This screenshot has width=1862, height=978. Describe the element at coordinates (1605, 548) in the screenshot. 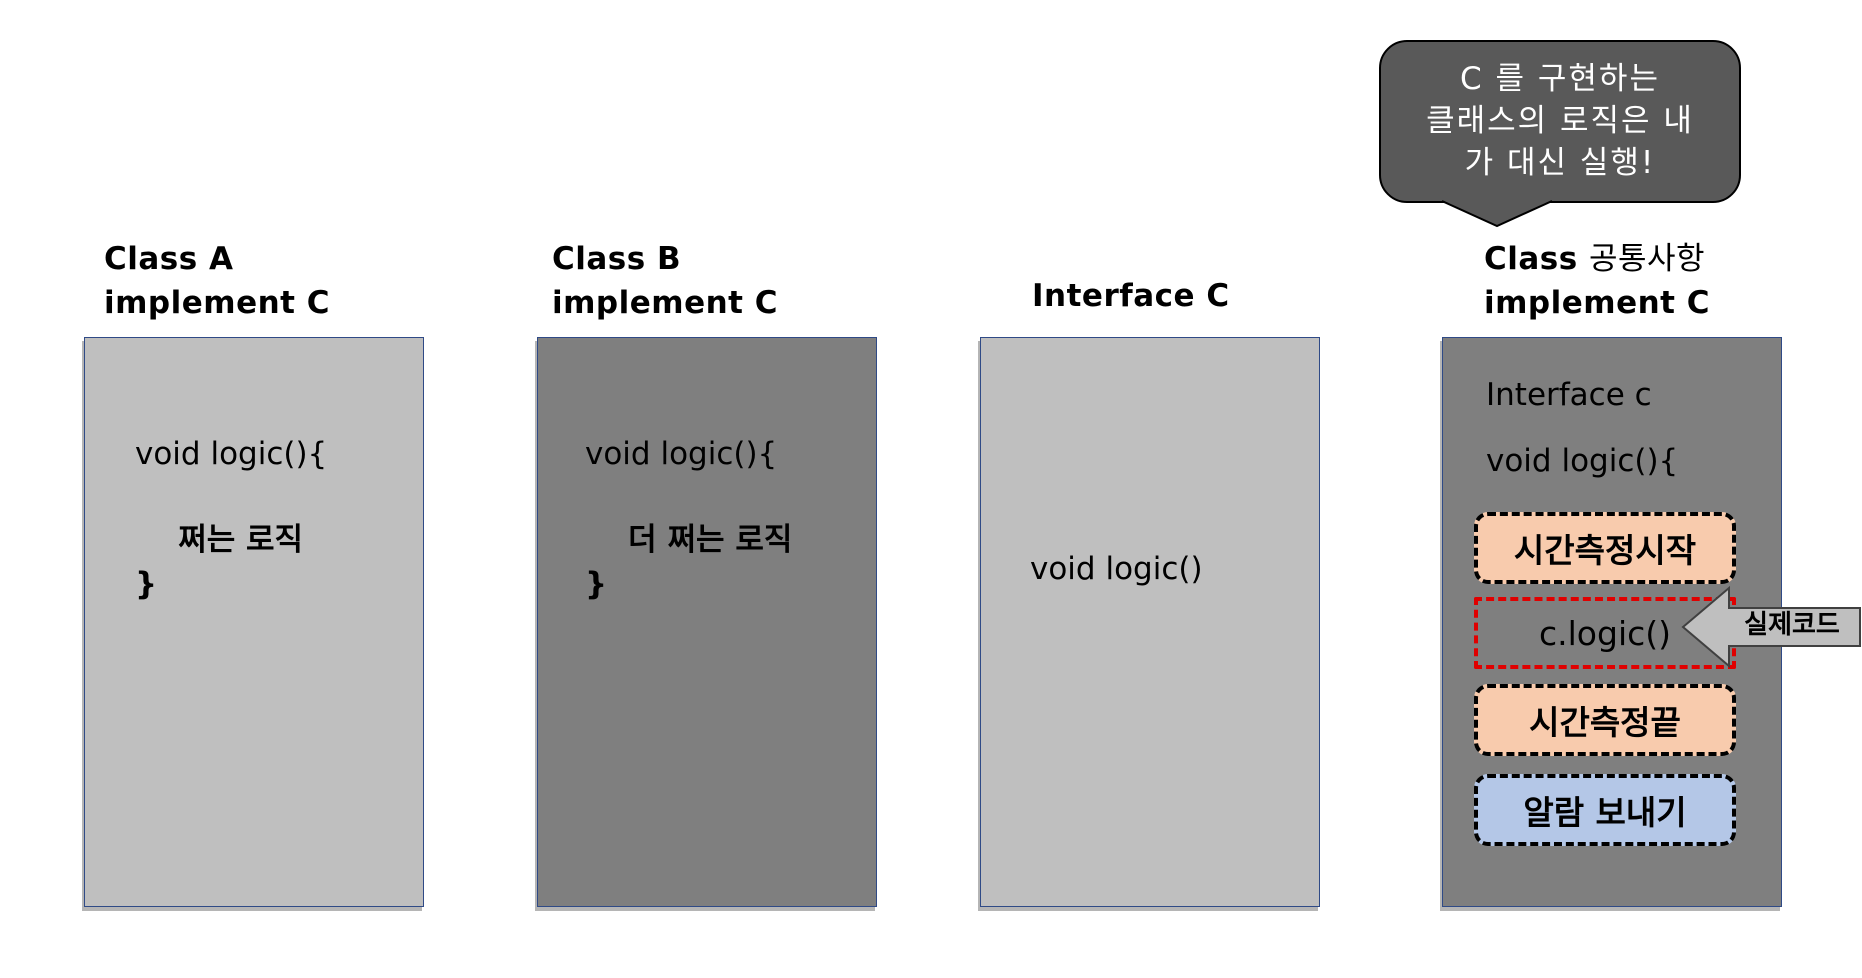

I see `time-start-box: 시간측정시작` at that location.